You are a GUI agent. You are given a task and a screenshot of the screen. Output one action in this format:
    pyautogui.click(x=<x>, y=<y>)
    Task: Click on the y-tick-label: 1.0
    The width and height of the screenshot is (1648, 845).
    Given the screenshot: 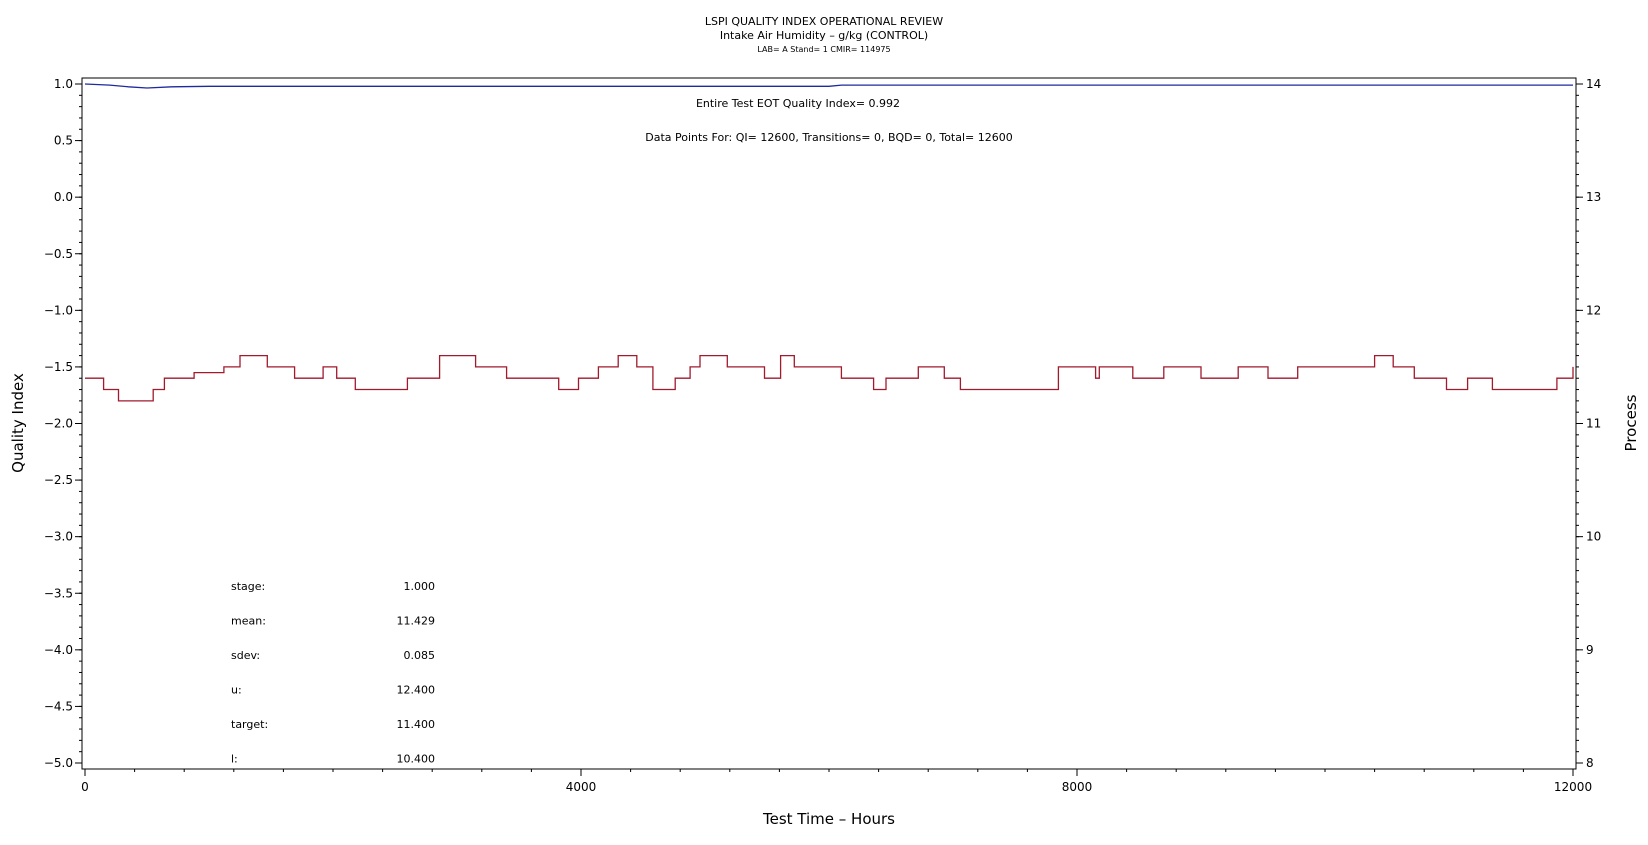 What is the action you would take?
    pyautogui.click(x=63, y=84)
    